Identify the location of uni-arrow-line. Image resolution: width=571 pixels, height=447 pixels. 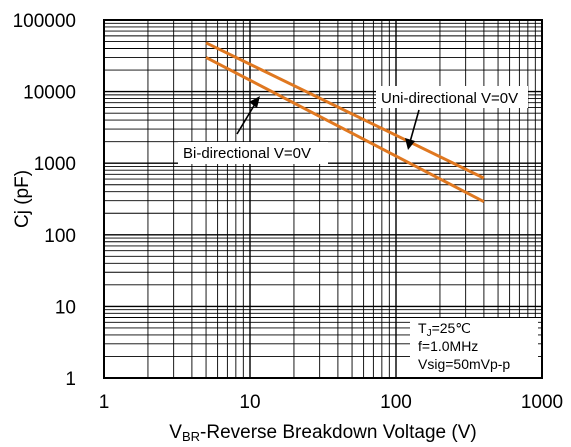
(414, 126).